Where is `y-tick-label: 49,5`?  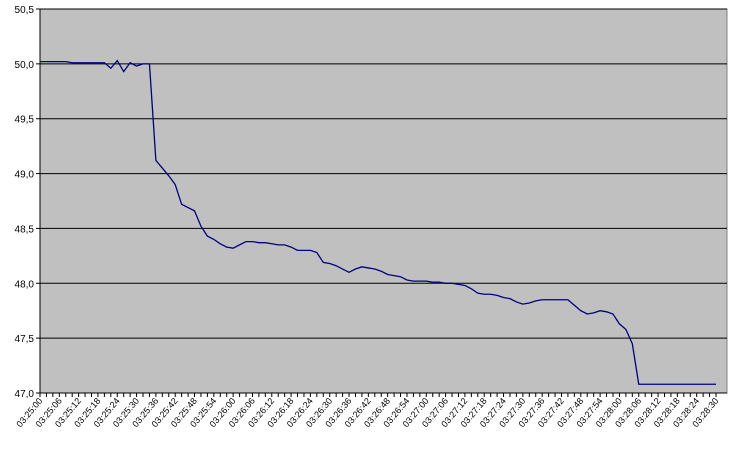 y-tick-label: 49,5 is located at coordinates (25, 120).